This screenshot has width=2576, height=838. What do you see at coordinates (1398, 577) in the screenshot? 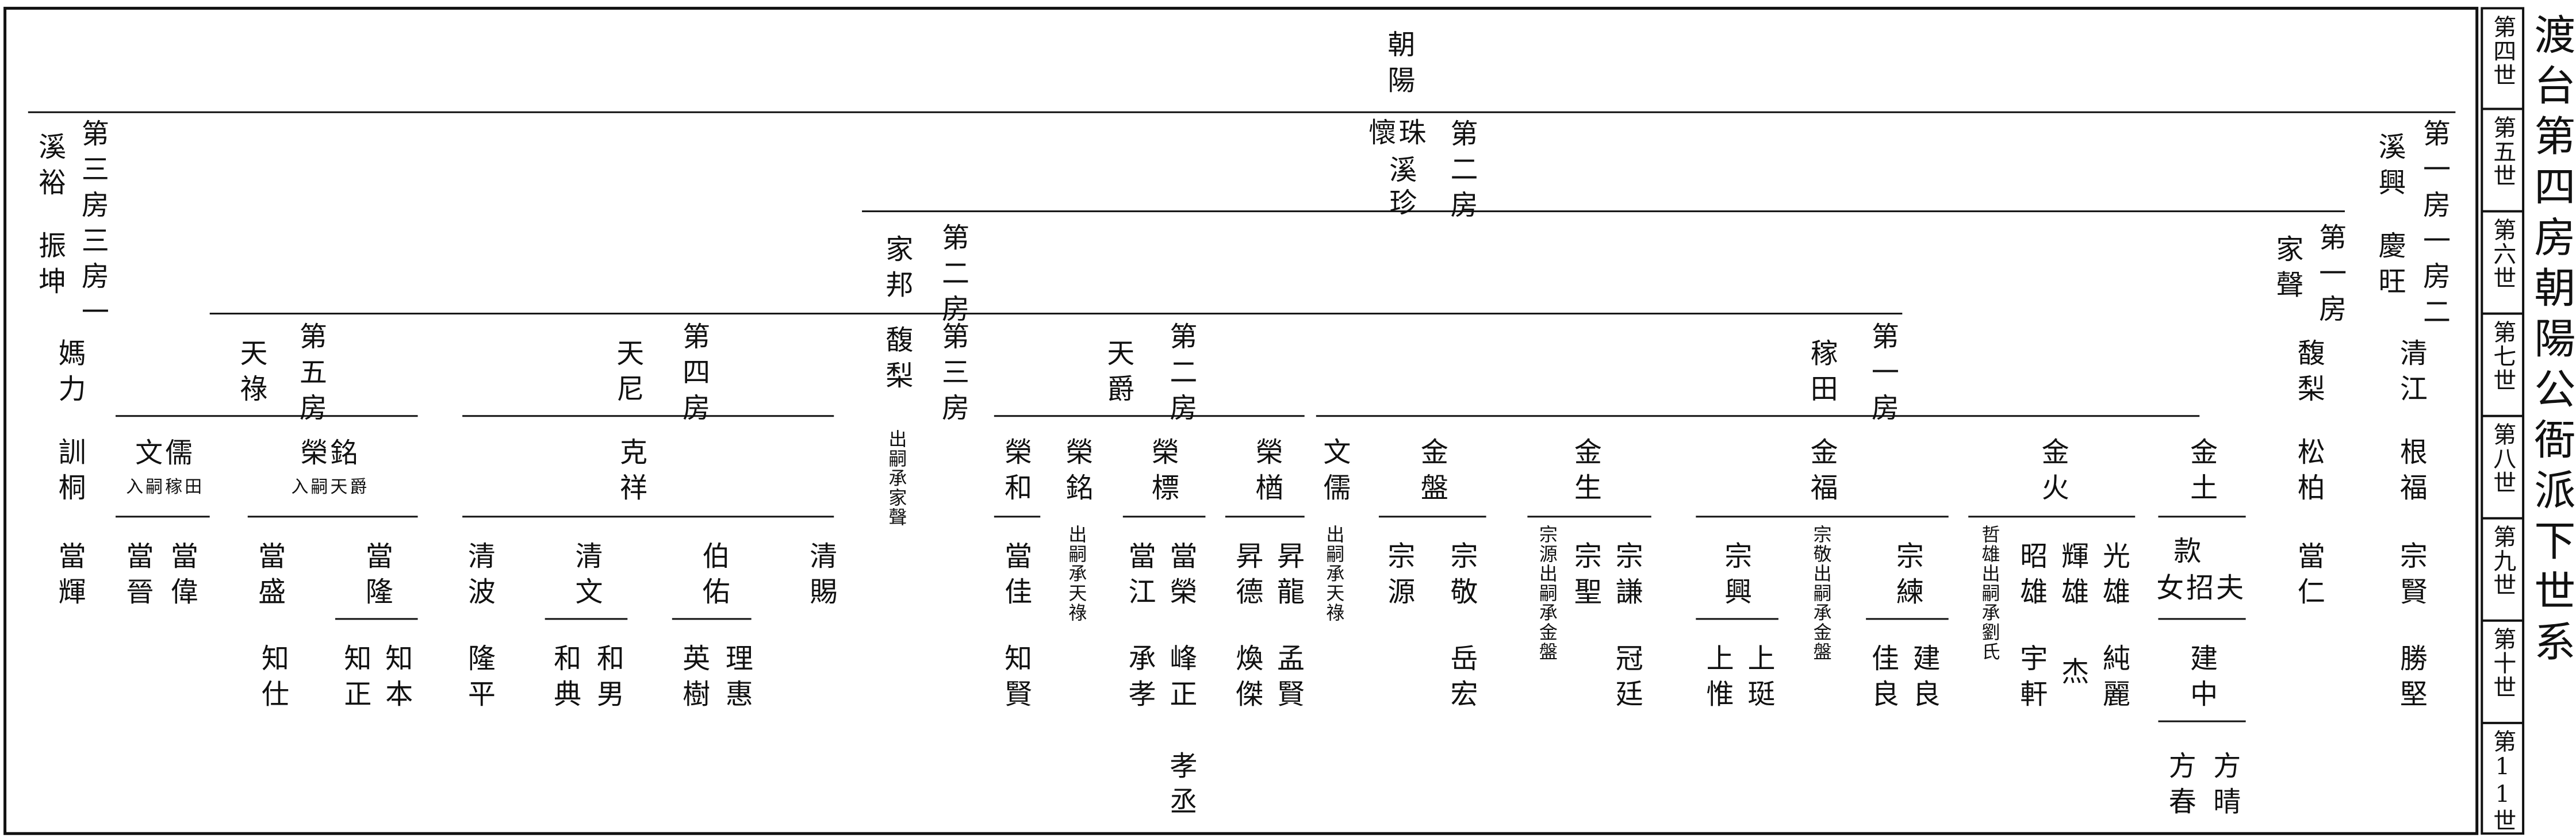
I see `person-name: 宗源` at bounding box center [1398, 577].